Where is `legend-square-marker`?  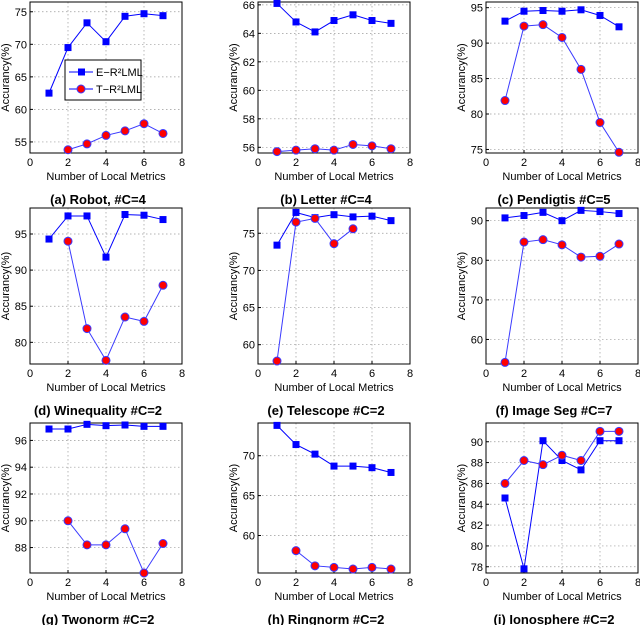 legend-square-marker is located at coordinates (81, 72).